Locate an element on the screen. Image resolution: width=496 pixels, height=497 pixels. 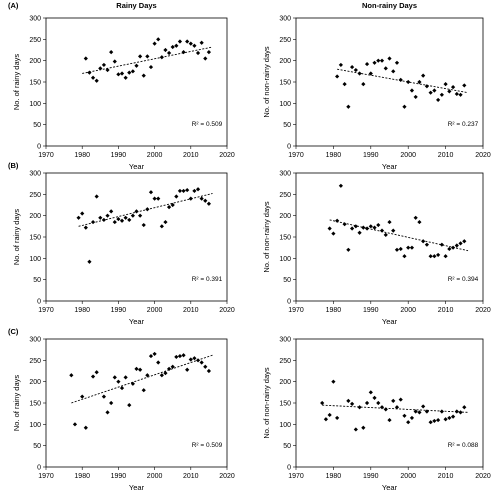
chart-5-xtick-label: 1990 is located at coordinates (119, 476).